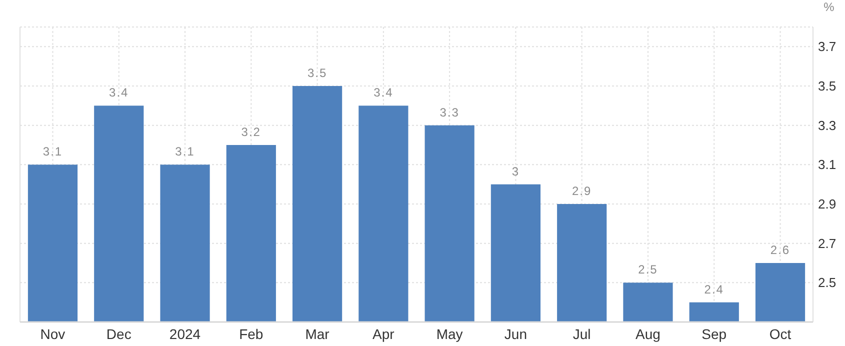 This screenshot has height=346, width=845. Describe the element at coordinates (827, 46) in the screenshot. I see `y-tick-label: 3.7` at that location.